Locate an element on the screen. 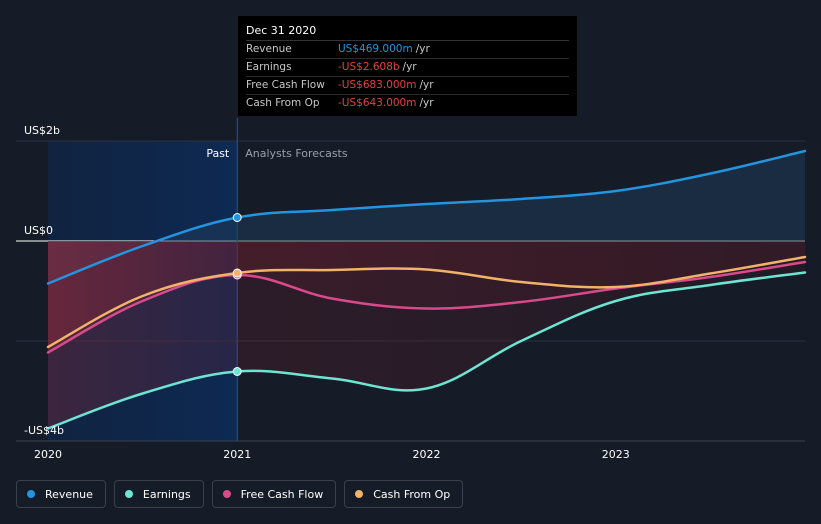 Image resolution: width=821 pixels, height=524 pixels. tooltip-value: -US$683.000m is located at coordinates (377, 85).